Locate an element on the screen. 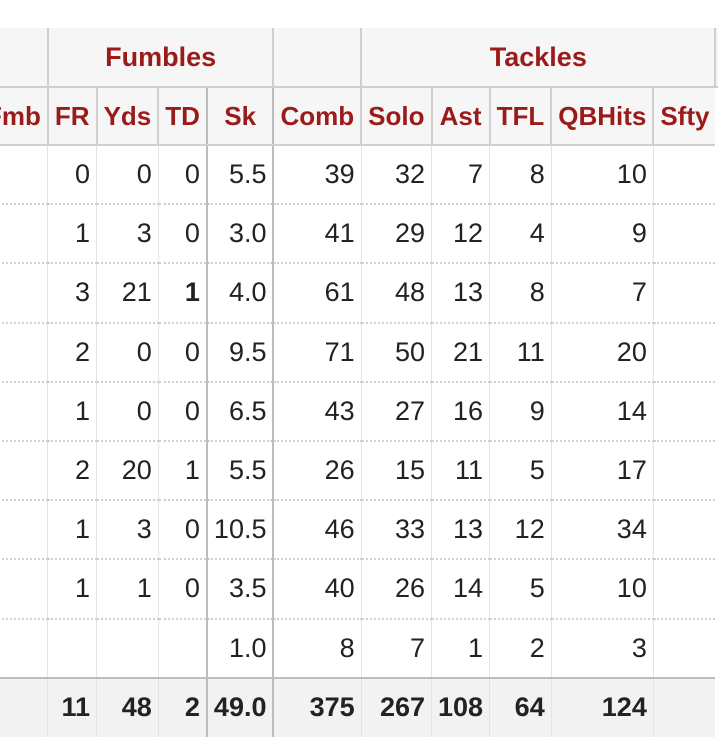 The height and width of the screenshot is (750, 718). cell-ast: 1 is located at coordinates (460, 648).